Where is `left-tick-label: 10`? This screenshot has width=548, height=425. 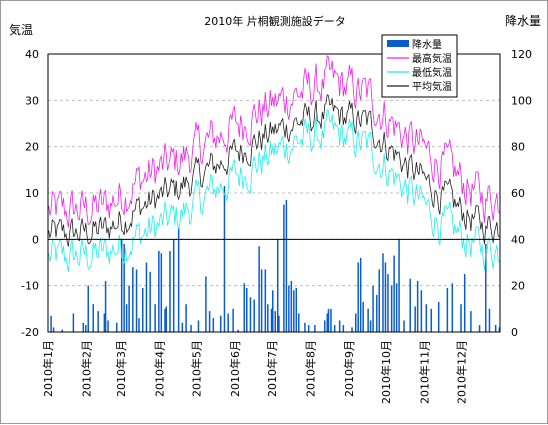
left-tick-label: 10 is located at coordinates (32, 193).